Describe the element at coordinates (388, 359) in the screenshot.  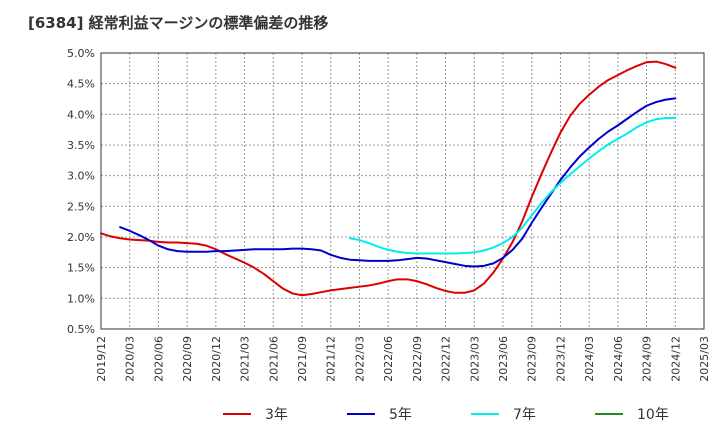
I see `x-tick-label: 2022/06` at that location.